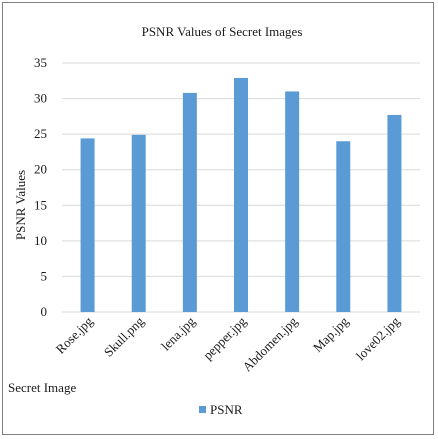  Describe the element at coordinates (40, 169) in the screenshot. I see `y-tick-label: 20` at that location.